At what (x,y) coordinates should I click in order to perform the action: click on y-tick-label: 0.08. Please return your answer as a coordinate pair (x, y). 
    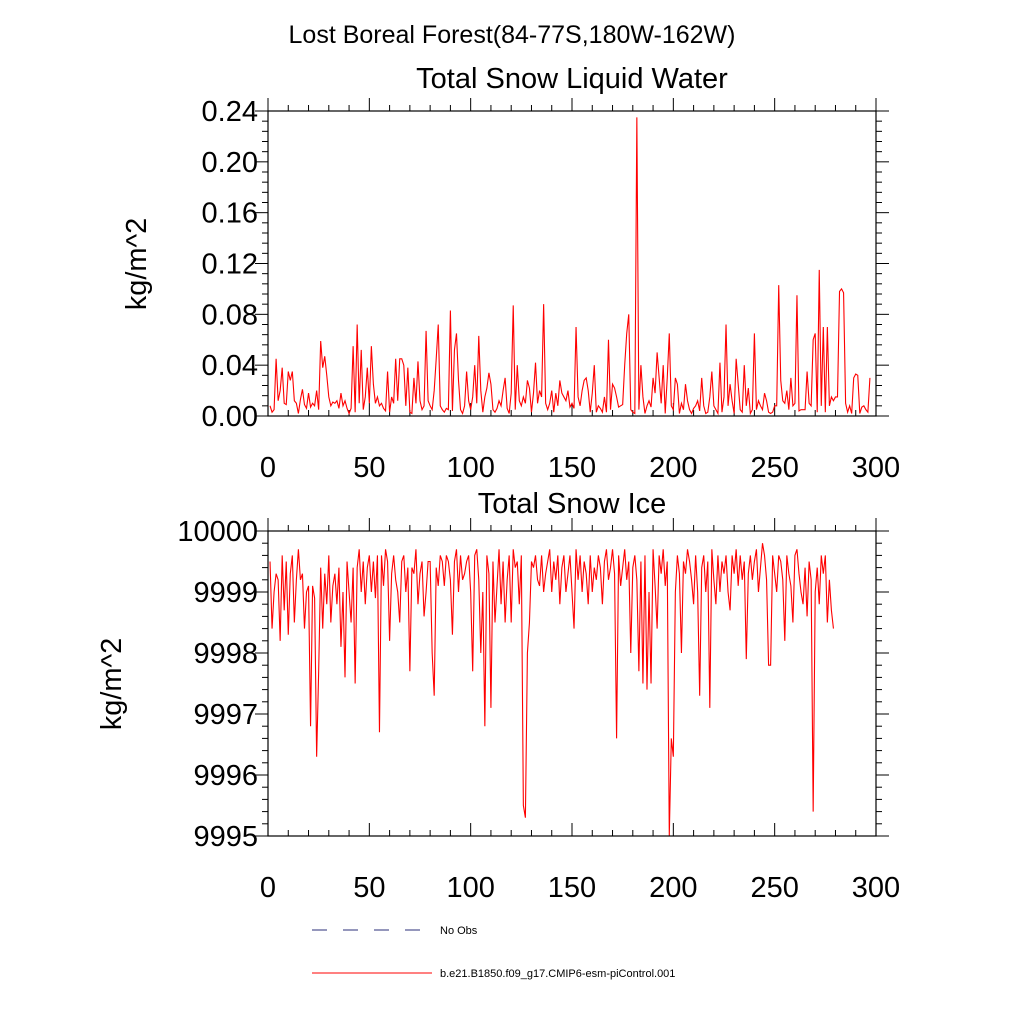
    Looking at the image, I should click on (230, 315).